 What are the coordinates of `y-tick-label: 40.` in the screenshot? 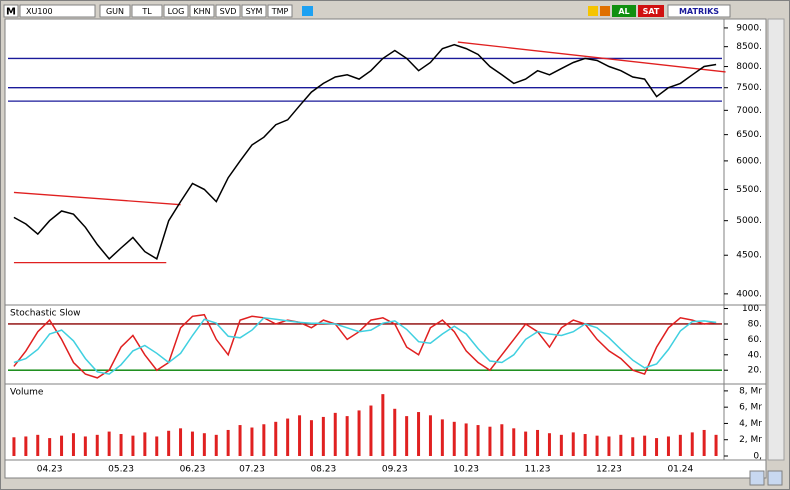 It's located at (755, 355).